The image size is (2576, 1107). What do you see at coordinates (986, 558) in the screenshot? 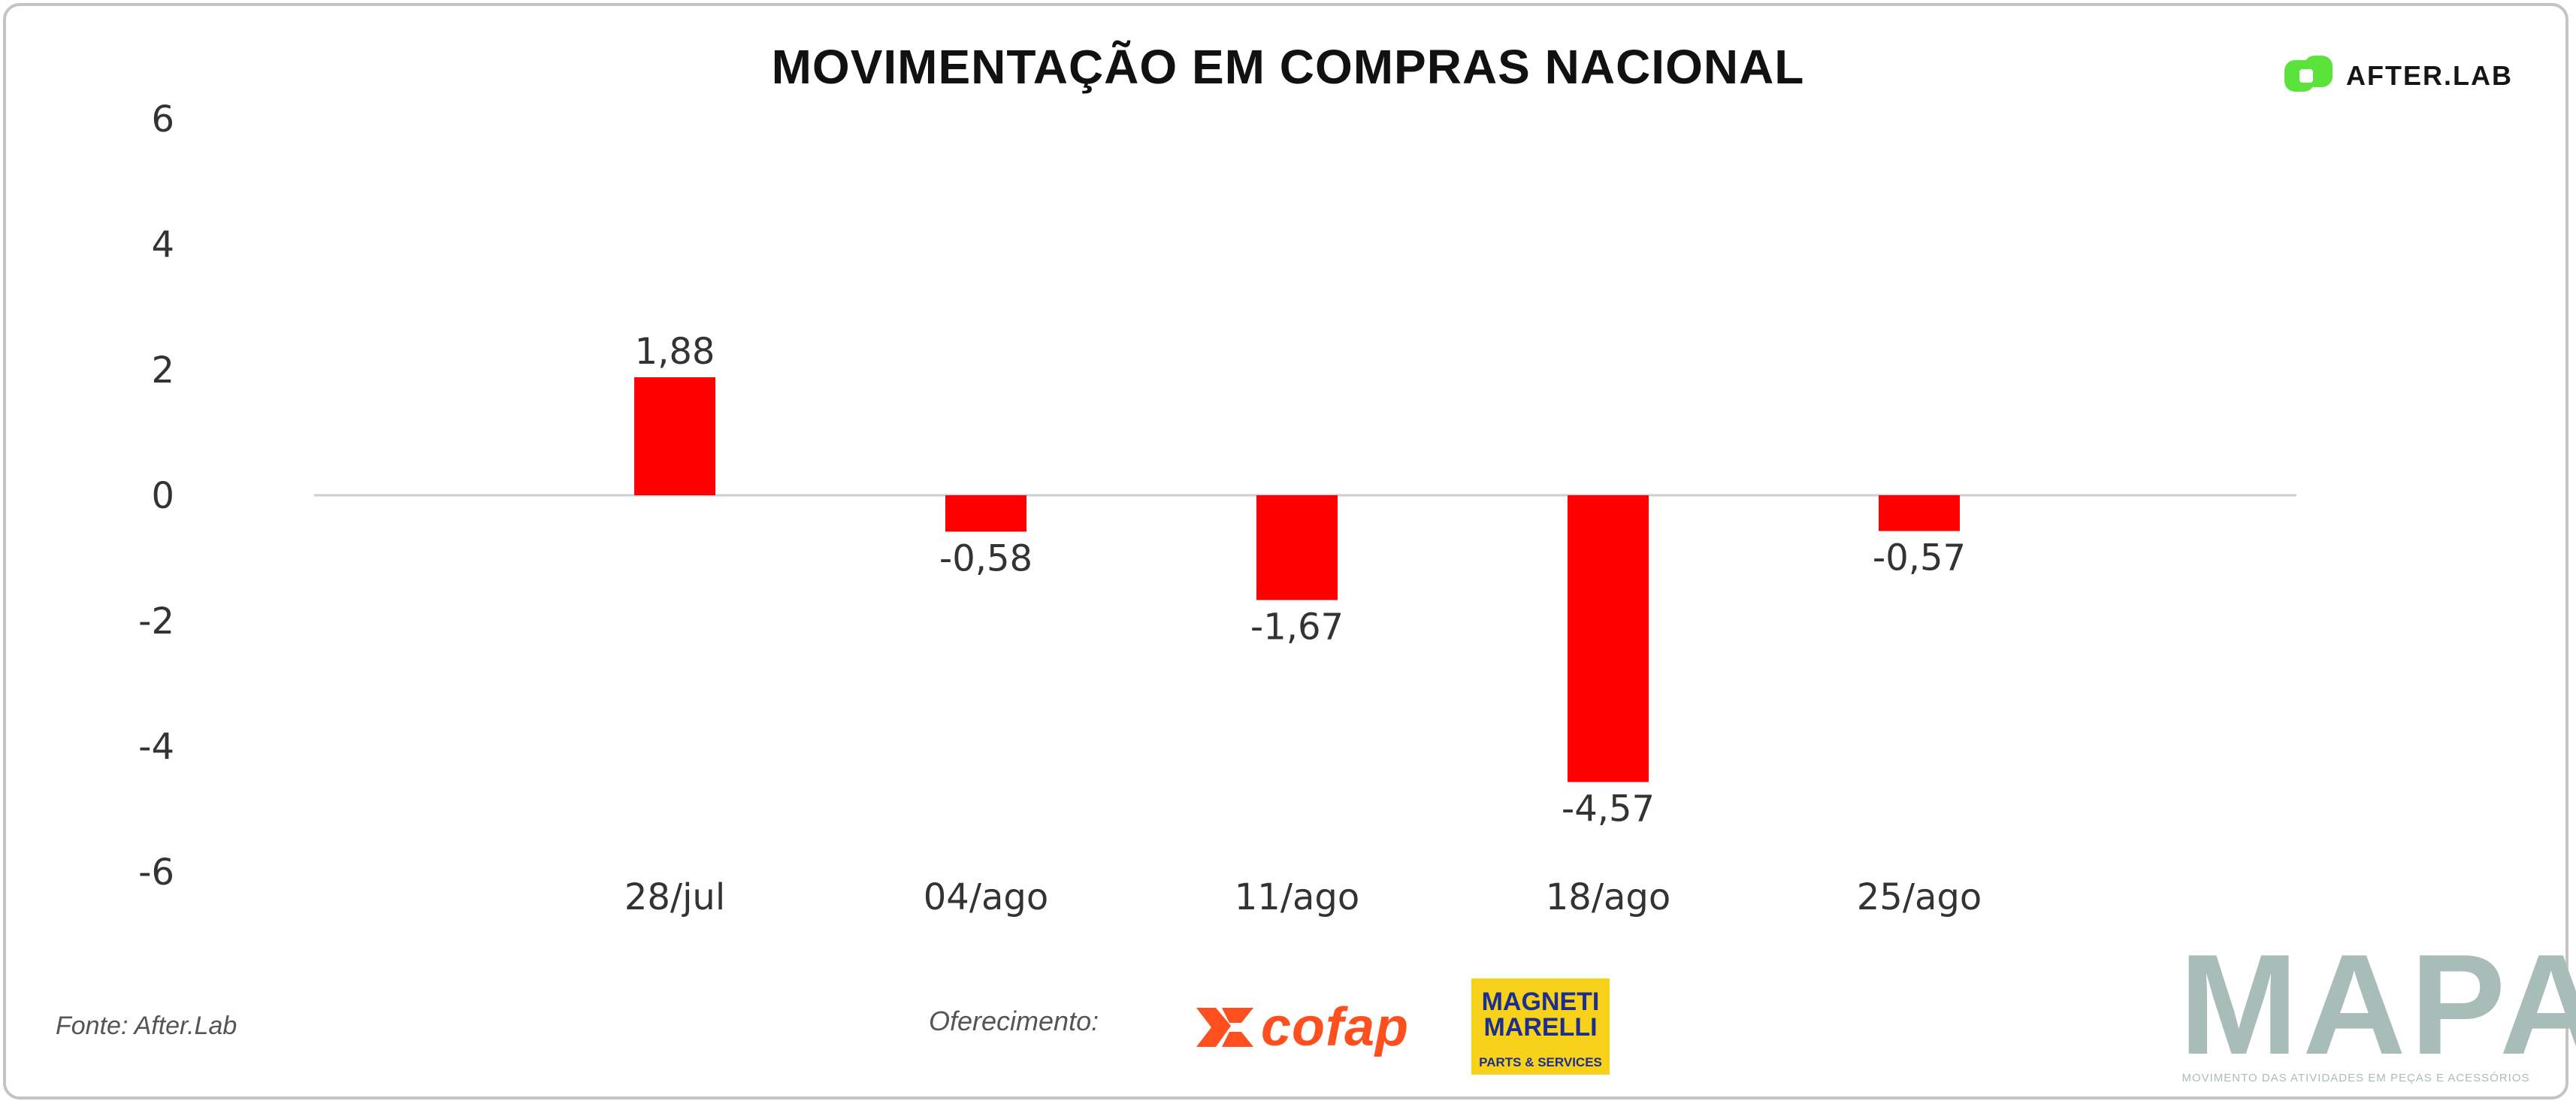
I see `data-label: -0,58` at bounding box center [986, 558].